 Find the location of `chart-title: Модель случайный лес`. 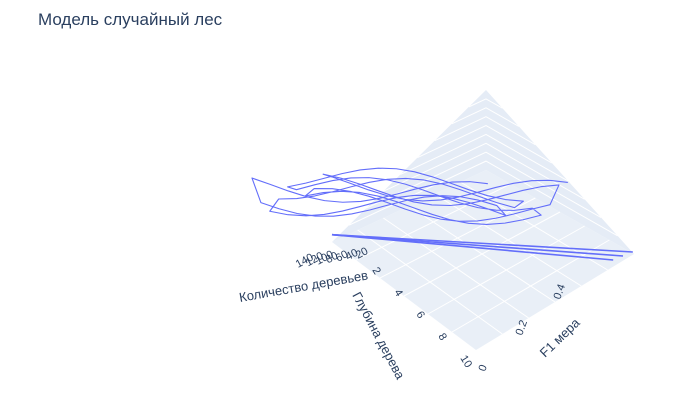

chart-title: Модель случайный лес is located at coordinates (130, 19).